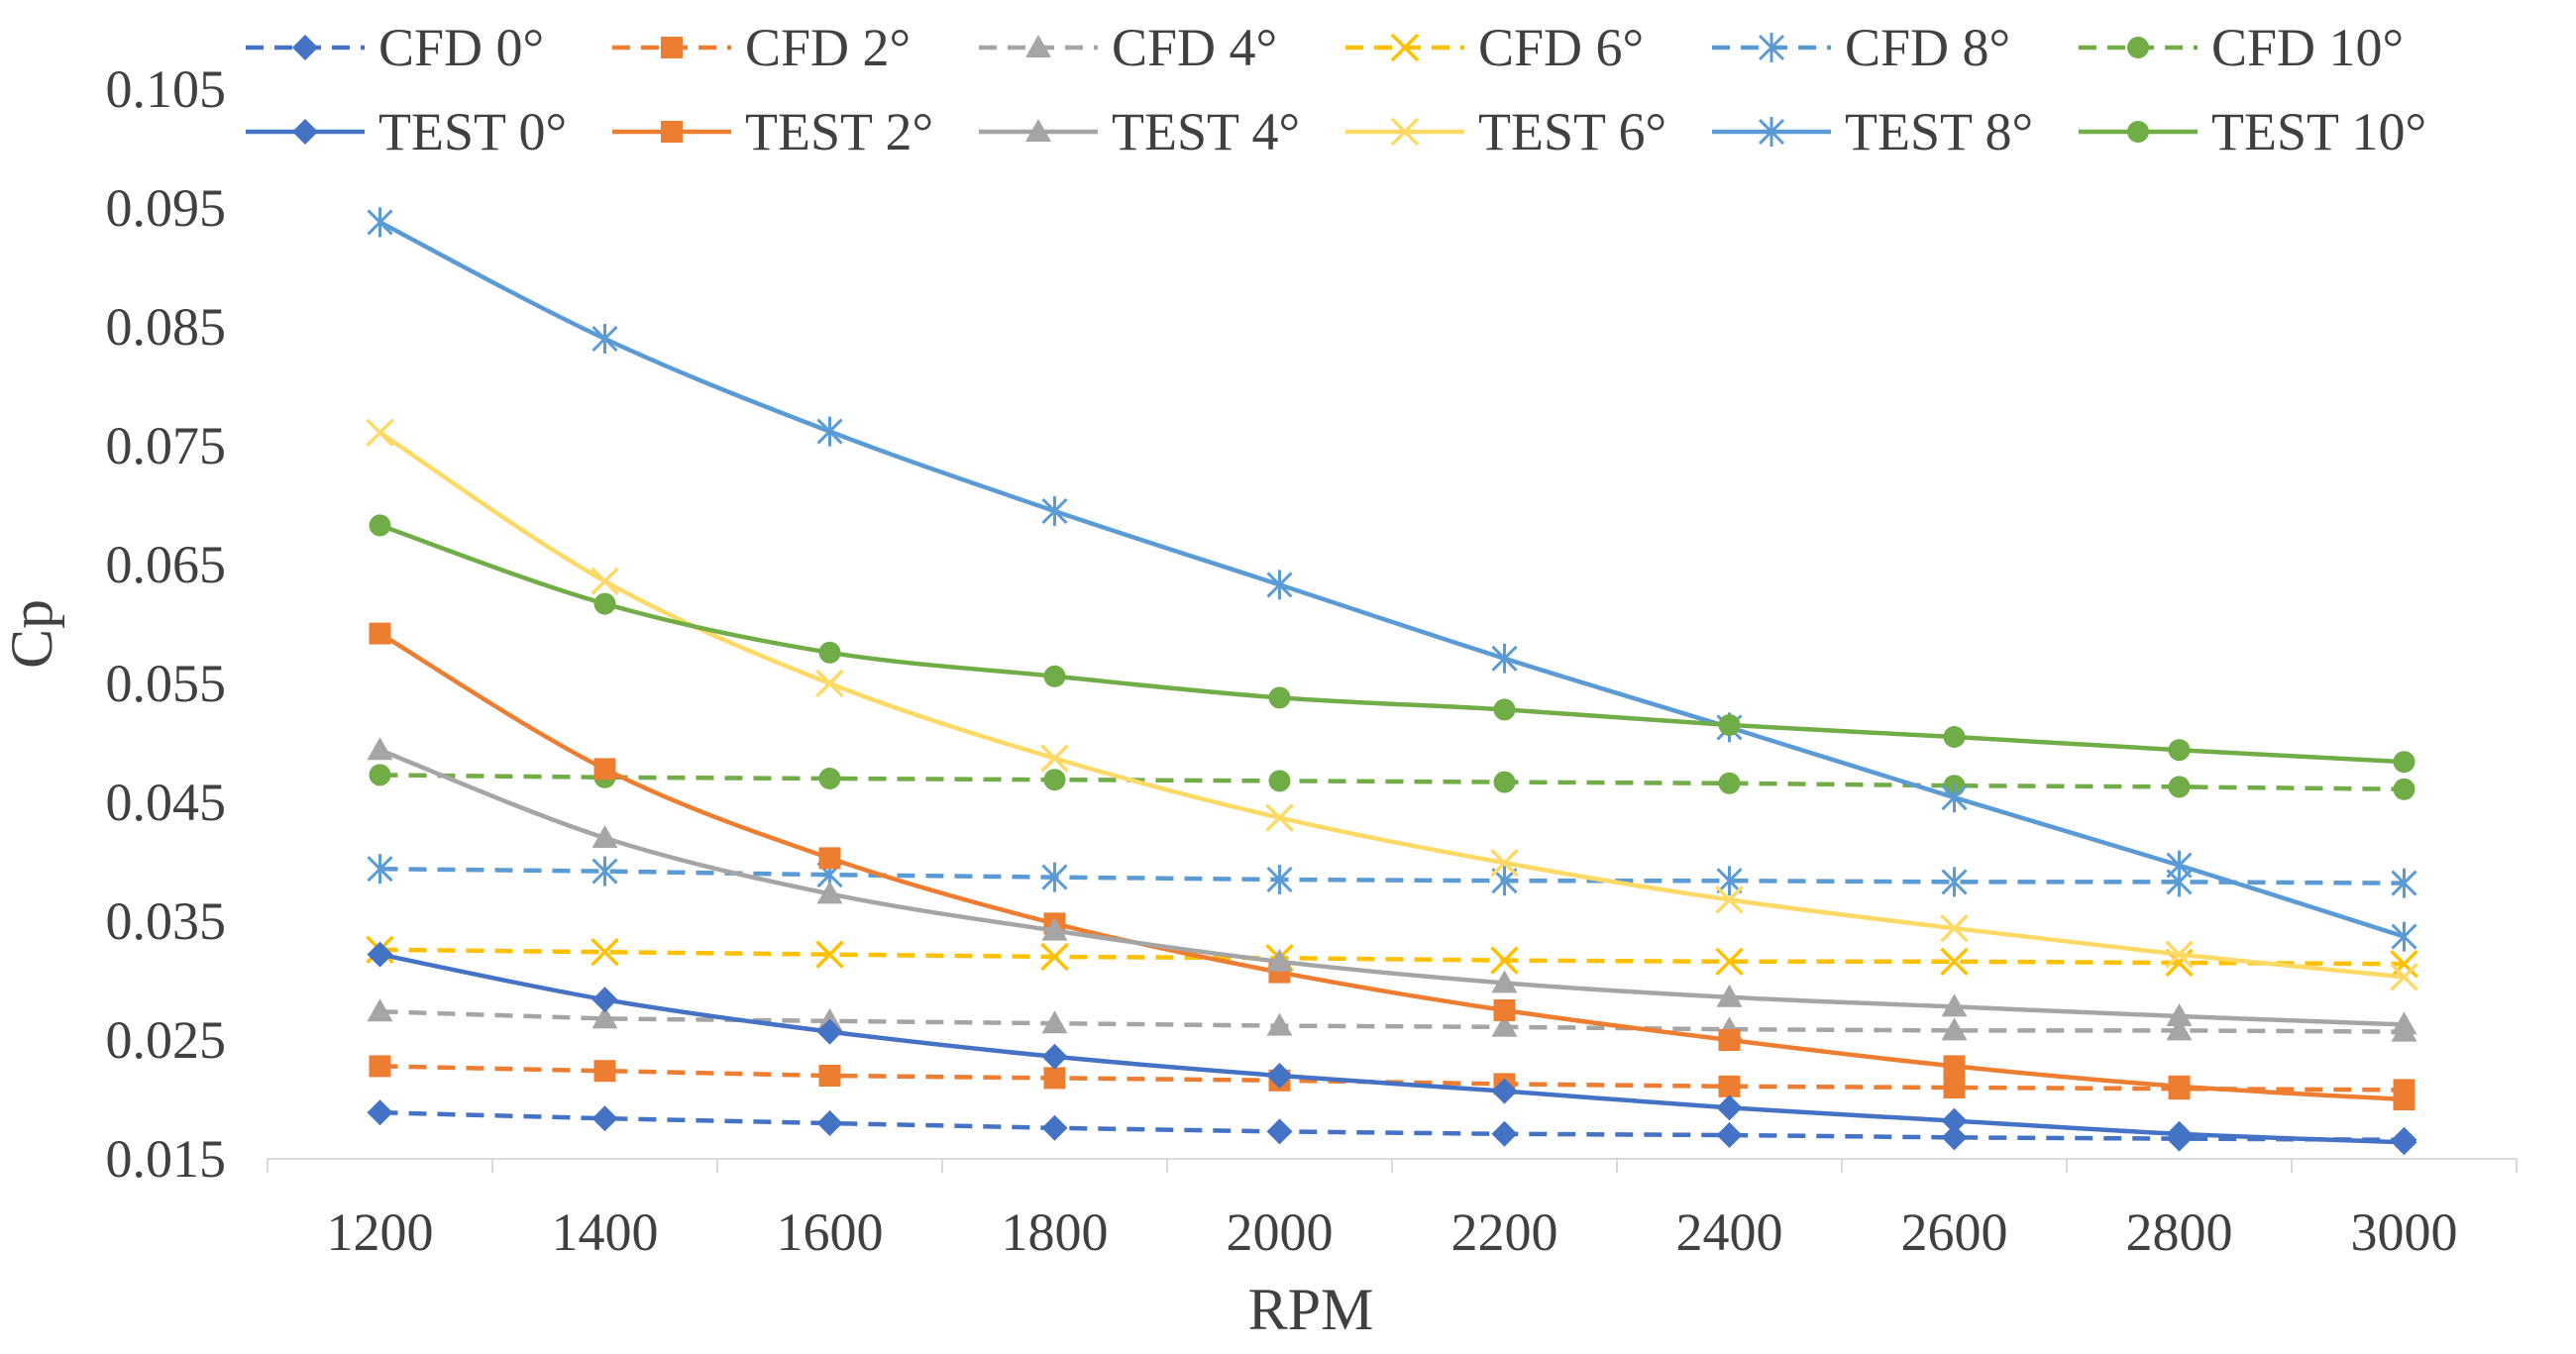 The width and height of the screenshot is (2576, 1354). Describe the element at coordinates (472, 131) in the screenshot. I see `legend-label: TEST 0°` at that location.